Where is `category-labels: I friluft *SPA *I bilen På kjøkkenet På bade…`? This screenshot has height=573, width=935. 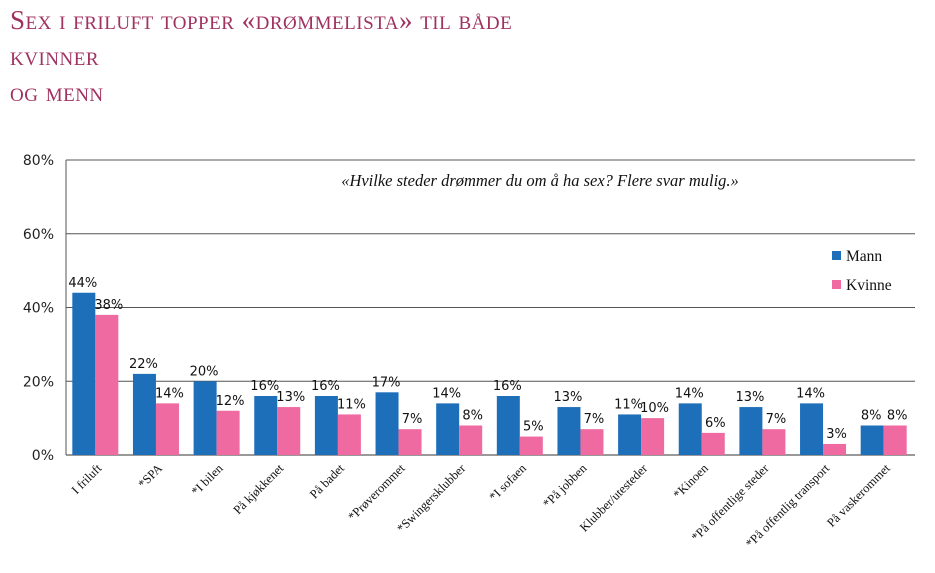
category-labels: I friluft *SPA *I bilen På kjøkkenet På bade… is located at coordinates (481, 506).